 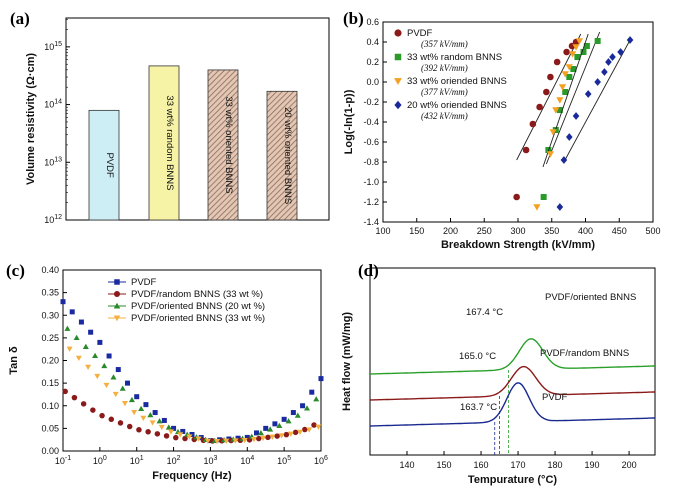 I want to click on legend-value-b-2: (377 kV/mm), so click(x=444, y=92).